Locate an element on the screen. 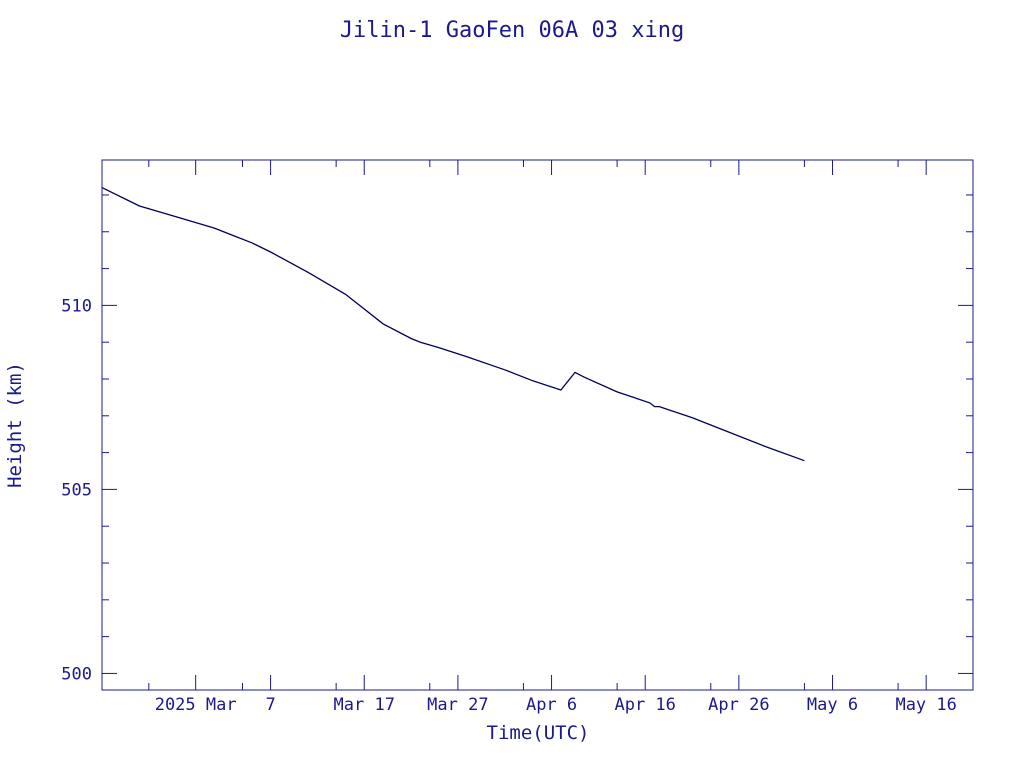  x-tick-label: Mar 27 is located at coordinates (457, 705).